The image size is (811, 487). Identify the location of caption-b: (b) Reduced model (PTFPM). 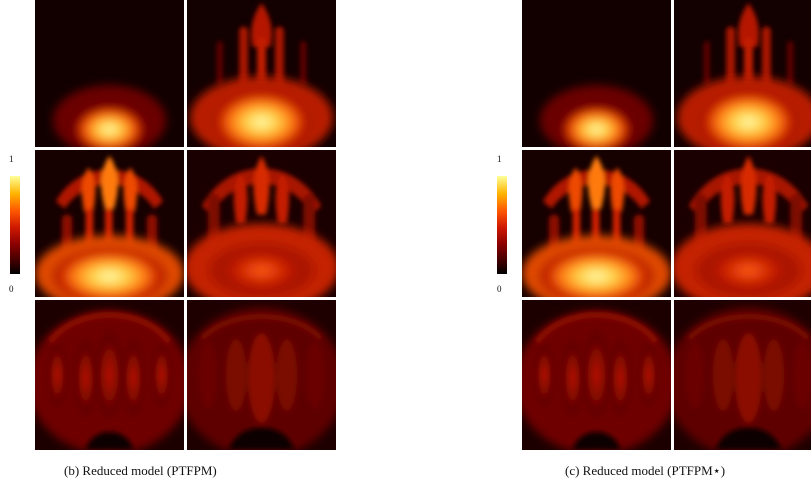
(140, 470).